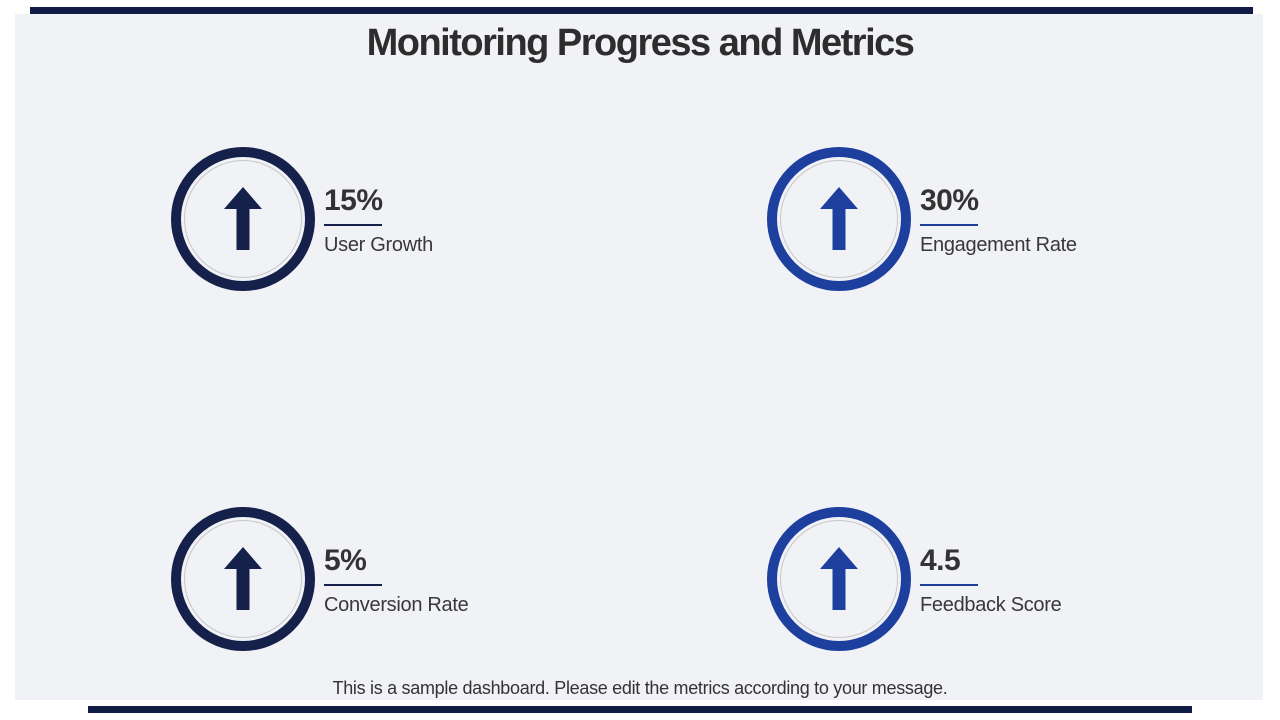 The image size is (1280, 720). I want to click on metric-text: 15% User Growth, so click(378, 201).